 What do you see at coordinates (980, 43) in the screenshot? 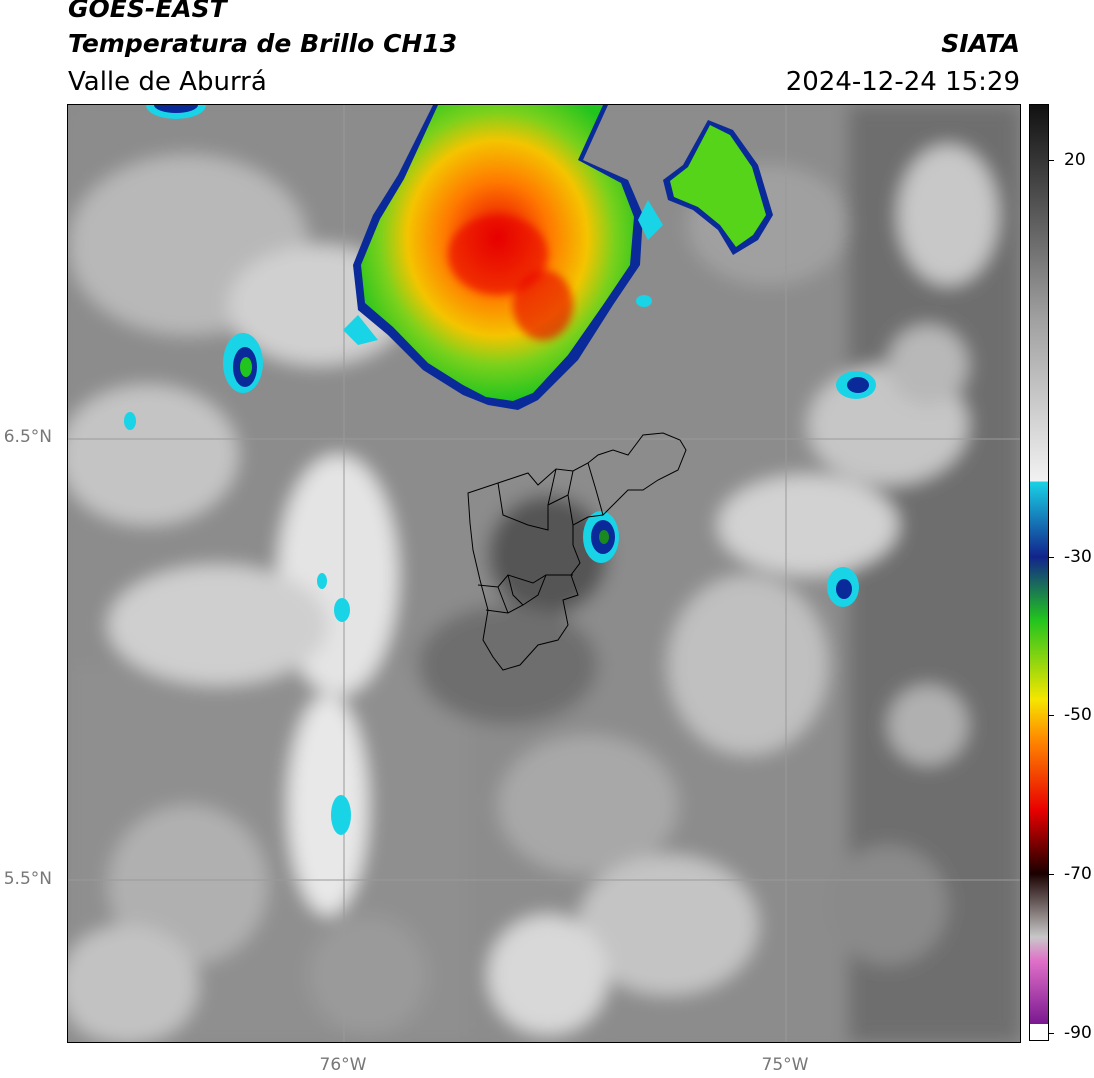
I see `org-label: SIATA` at bounding box center [980, 43].